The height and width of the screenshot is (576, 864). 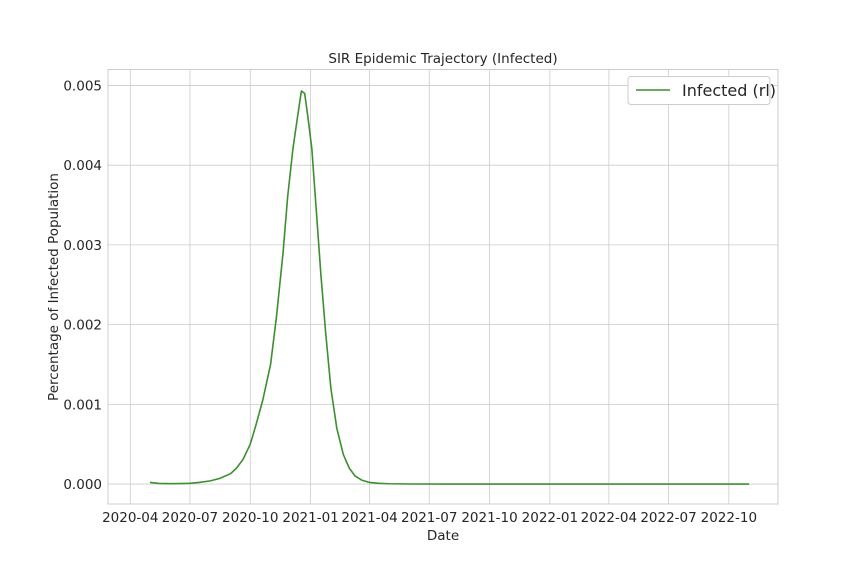 I want to click on y-tick-label: 0.003, so click(x=82, y=246).